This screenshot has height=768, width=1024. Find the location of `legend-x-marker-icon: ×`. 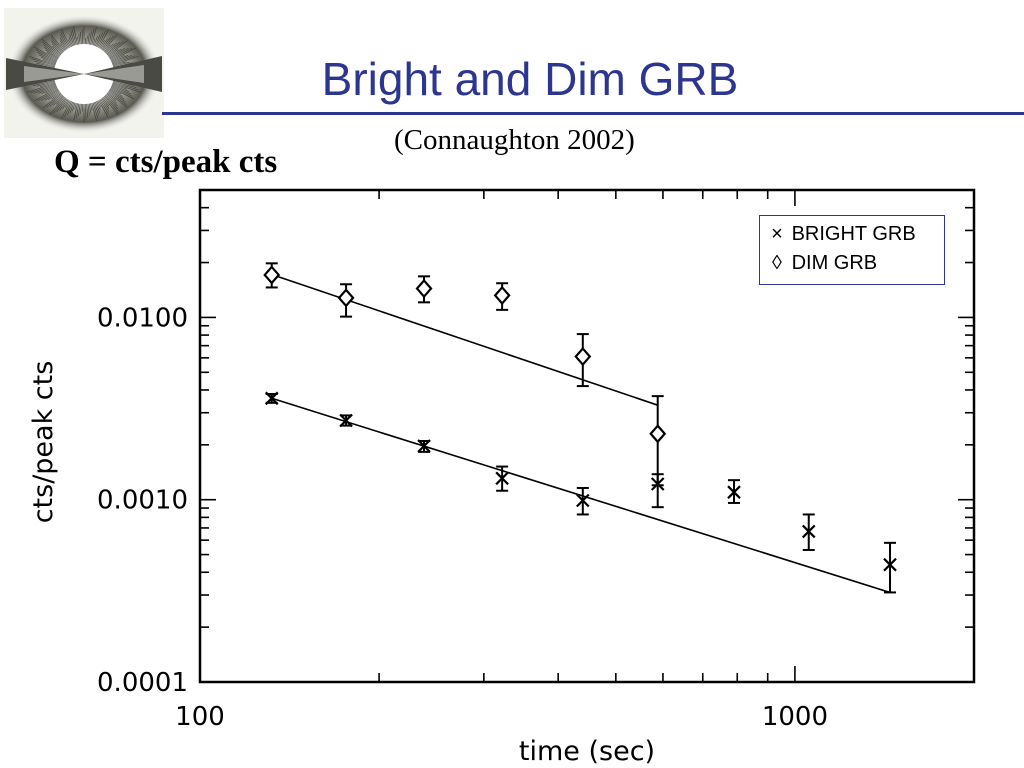

legend-x-marker-icon: × is located at coordinates (777, 234).